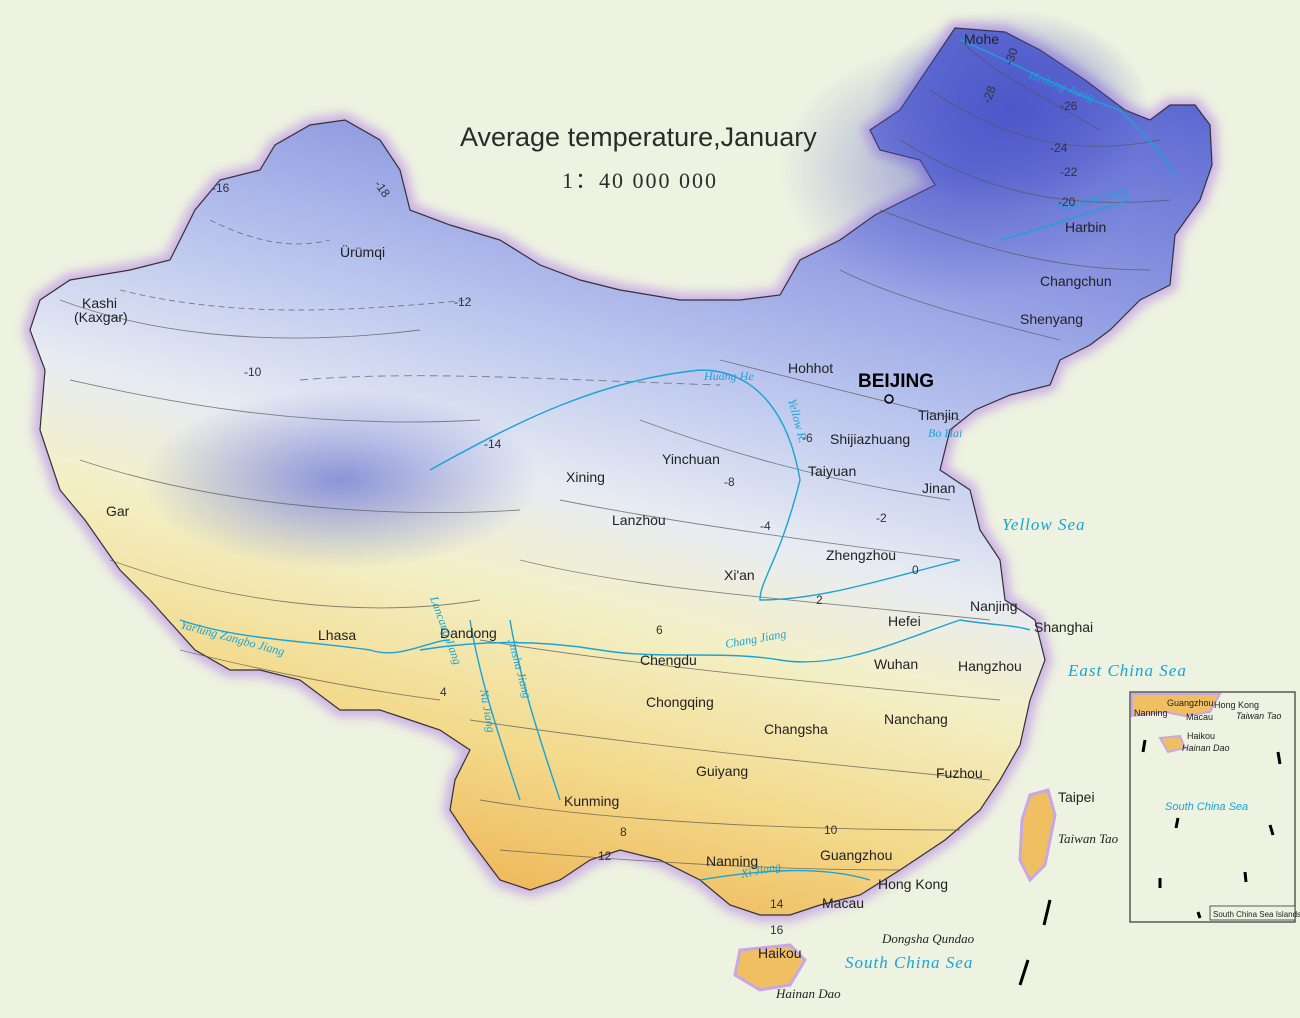 The width and height of the screenshot is (1300, 1018). Describe the element at coordinates (904, 621) in the screenshot. I see `city-hefei: Hefei` at that location.